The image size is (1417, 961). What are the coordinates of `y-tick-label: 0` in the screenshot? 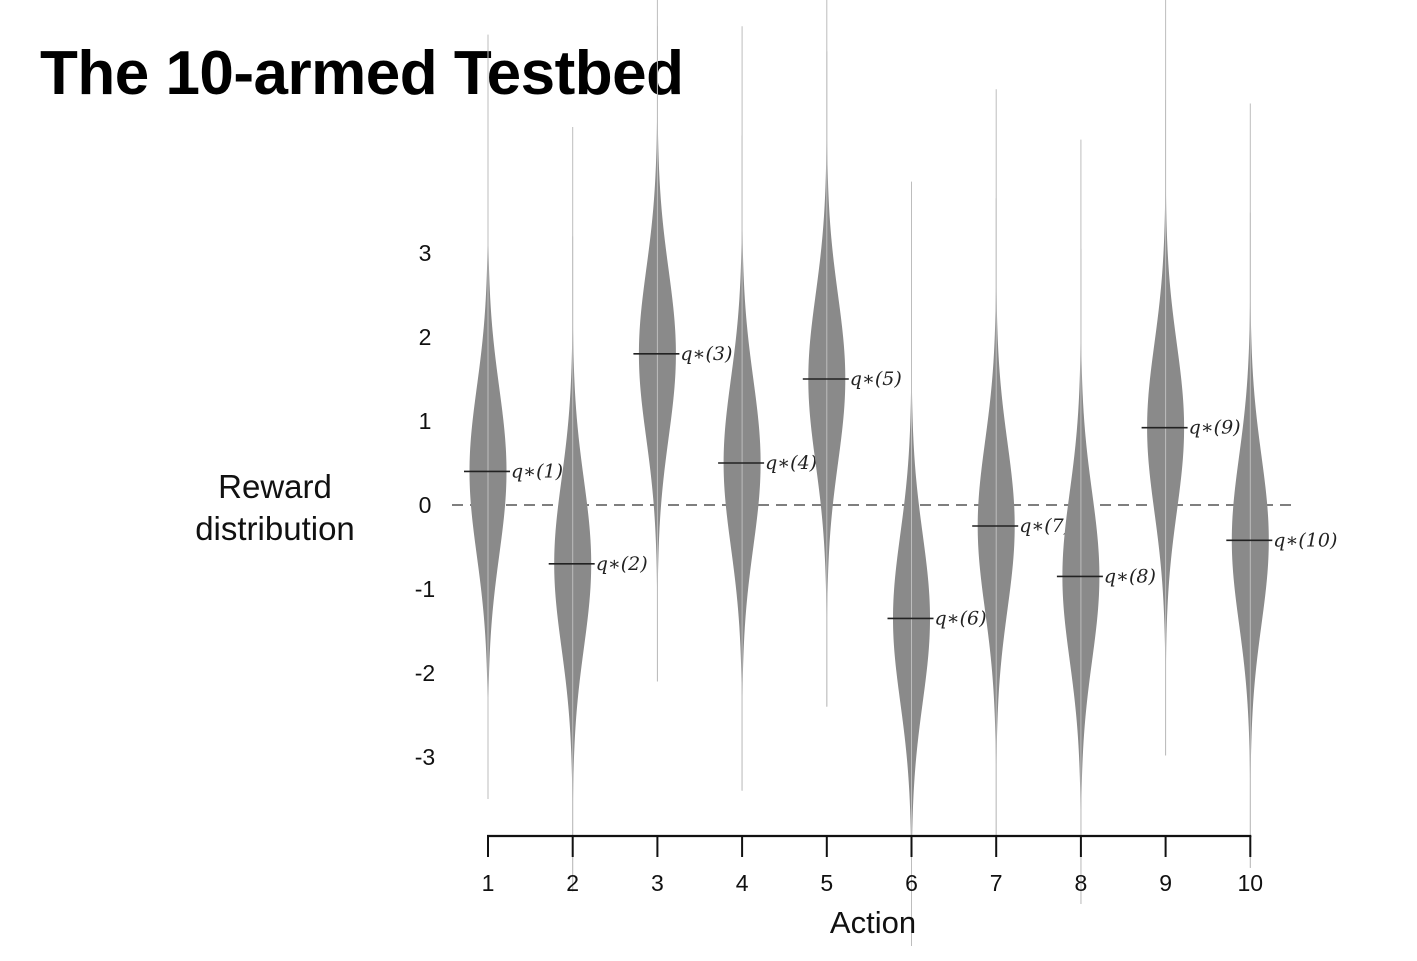 It's located at (425, 505).